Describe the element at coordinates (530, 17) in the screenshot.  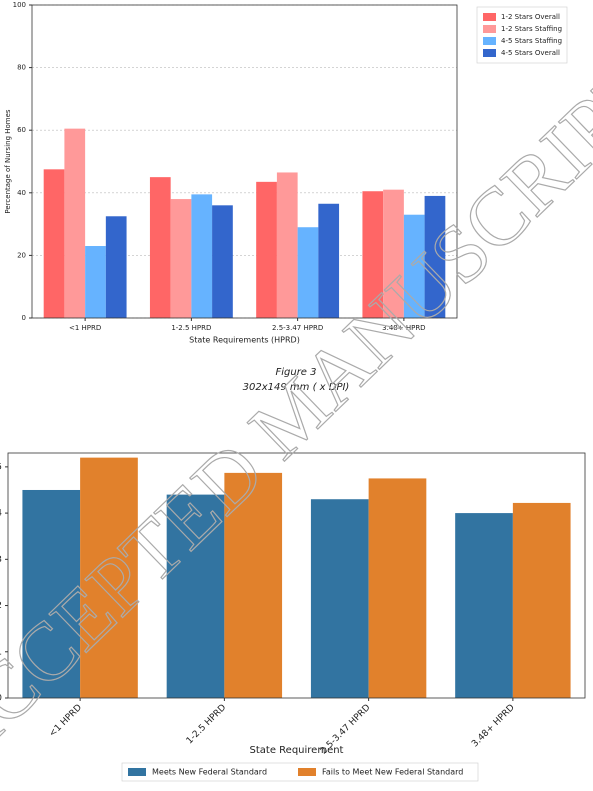
I see `legend-label: 1-2 Stars Overall` at that location.